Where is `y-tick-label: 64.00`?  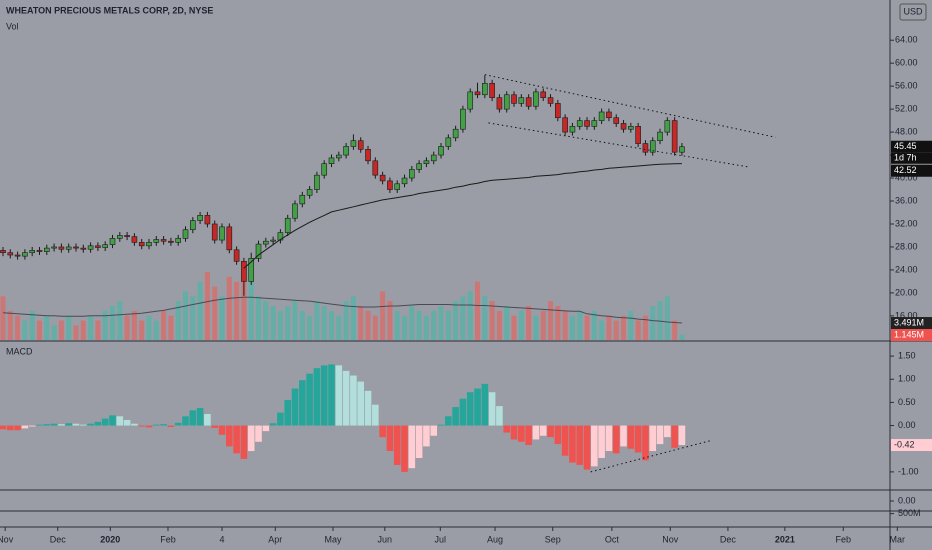
y-tick-label: 64.00 is located at coordinates (906, 40).